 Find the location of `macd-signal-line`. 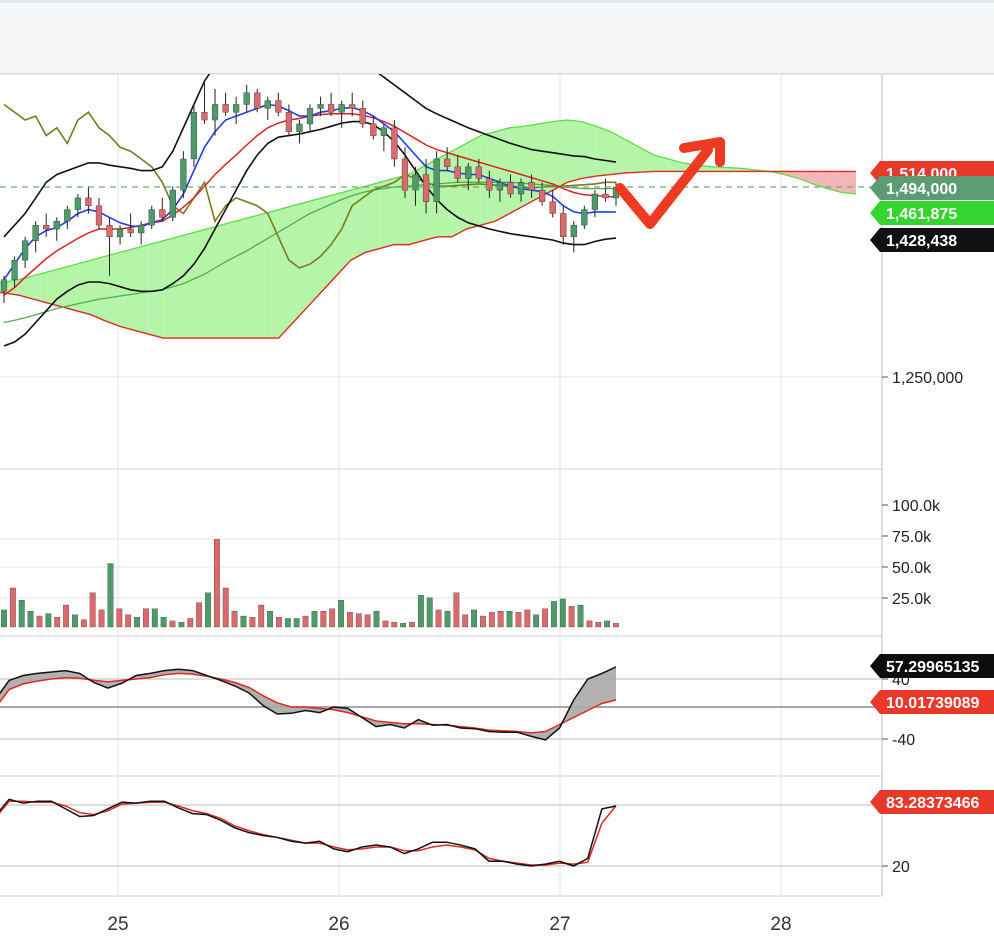

macd-signal-line is located at coordinates (308, 703).